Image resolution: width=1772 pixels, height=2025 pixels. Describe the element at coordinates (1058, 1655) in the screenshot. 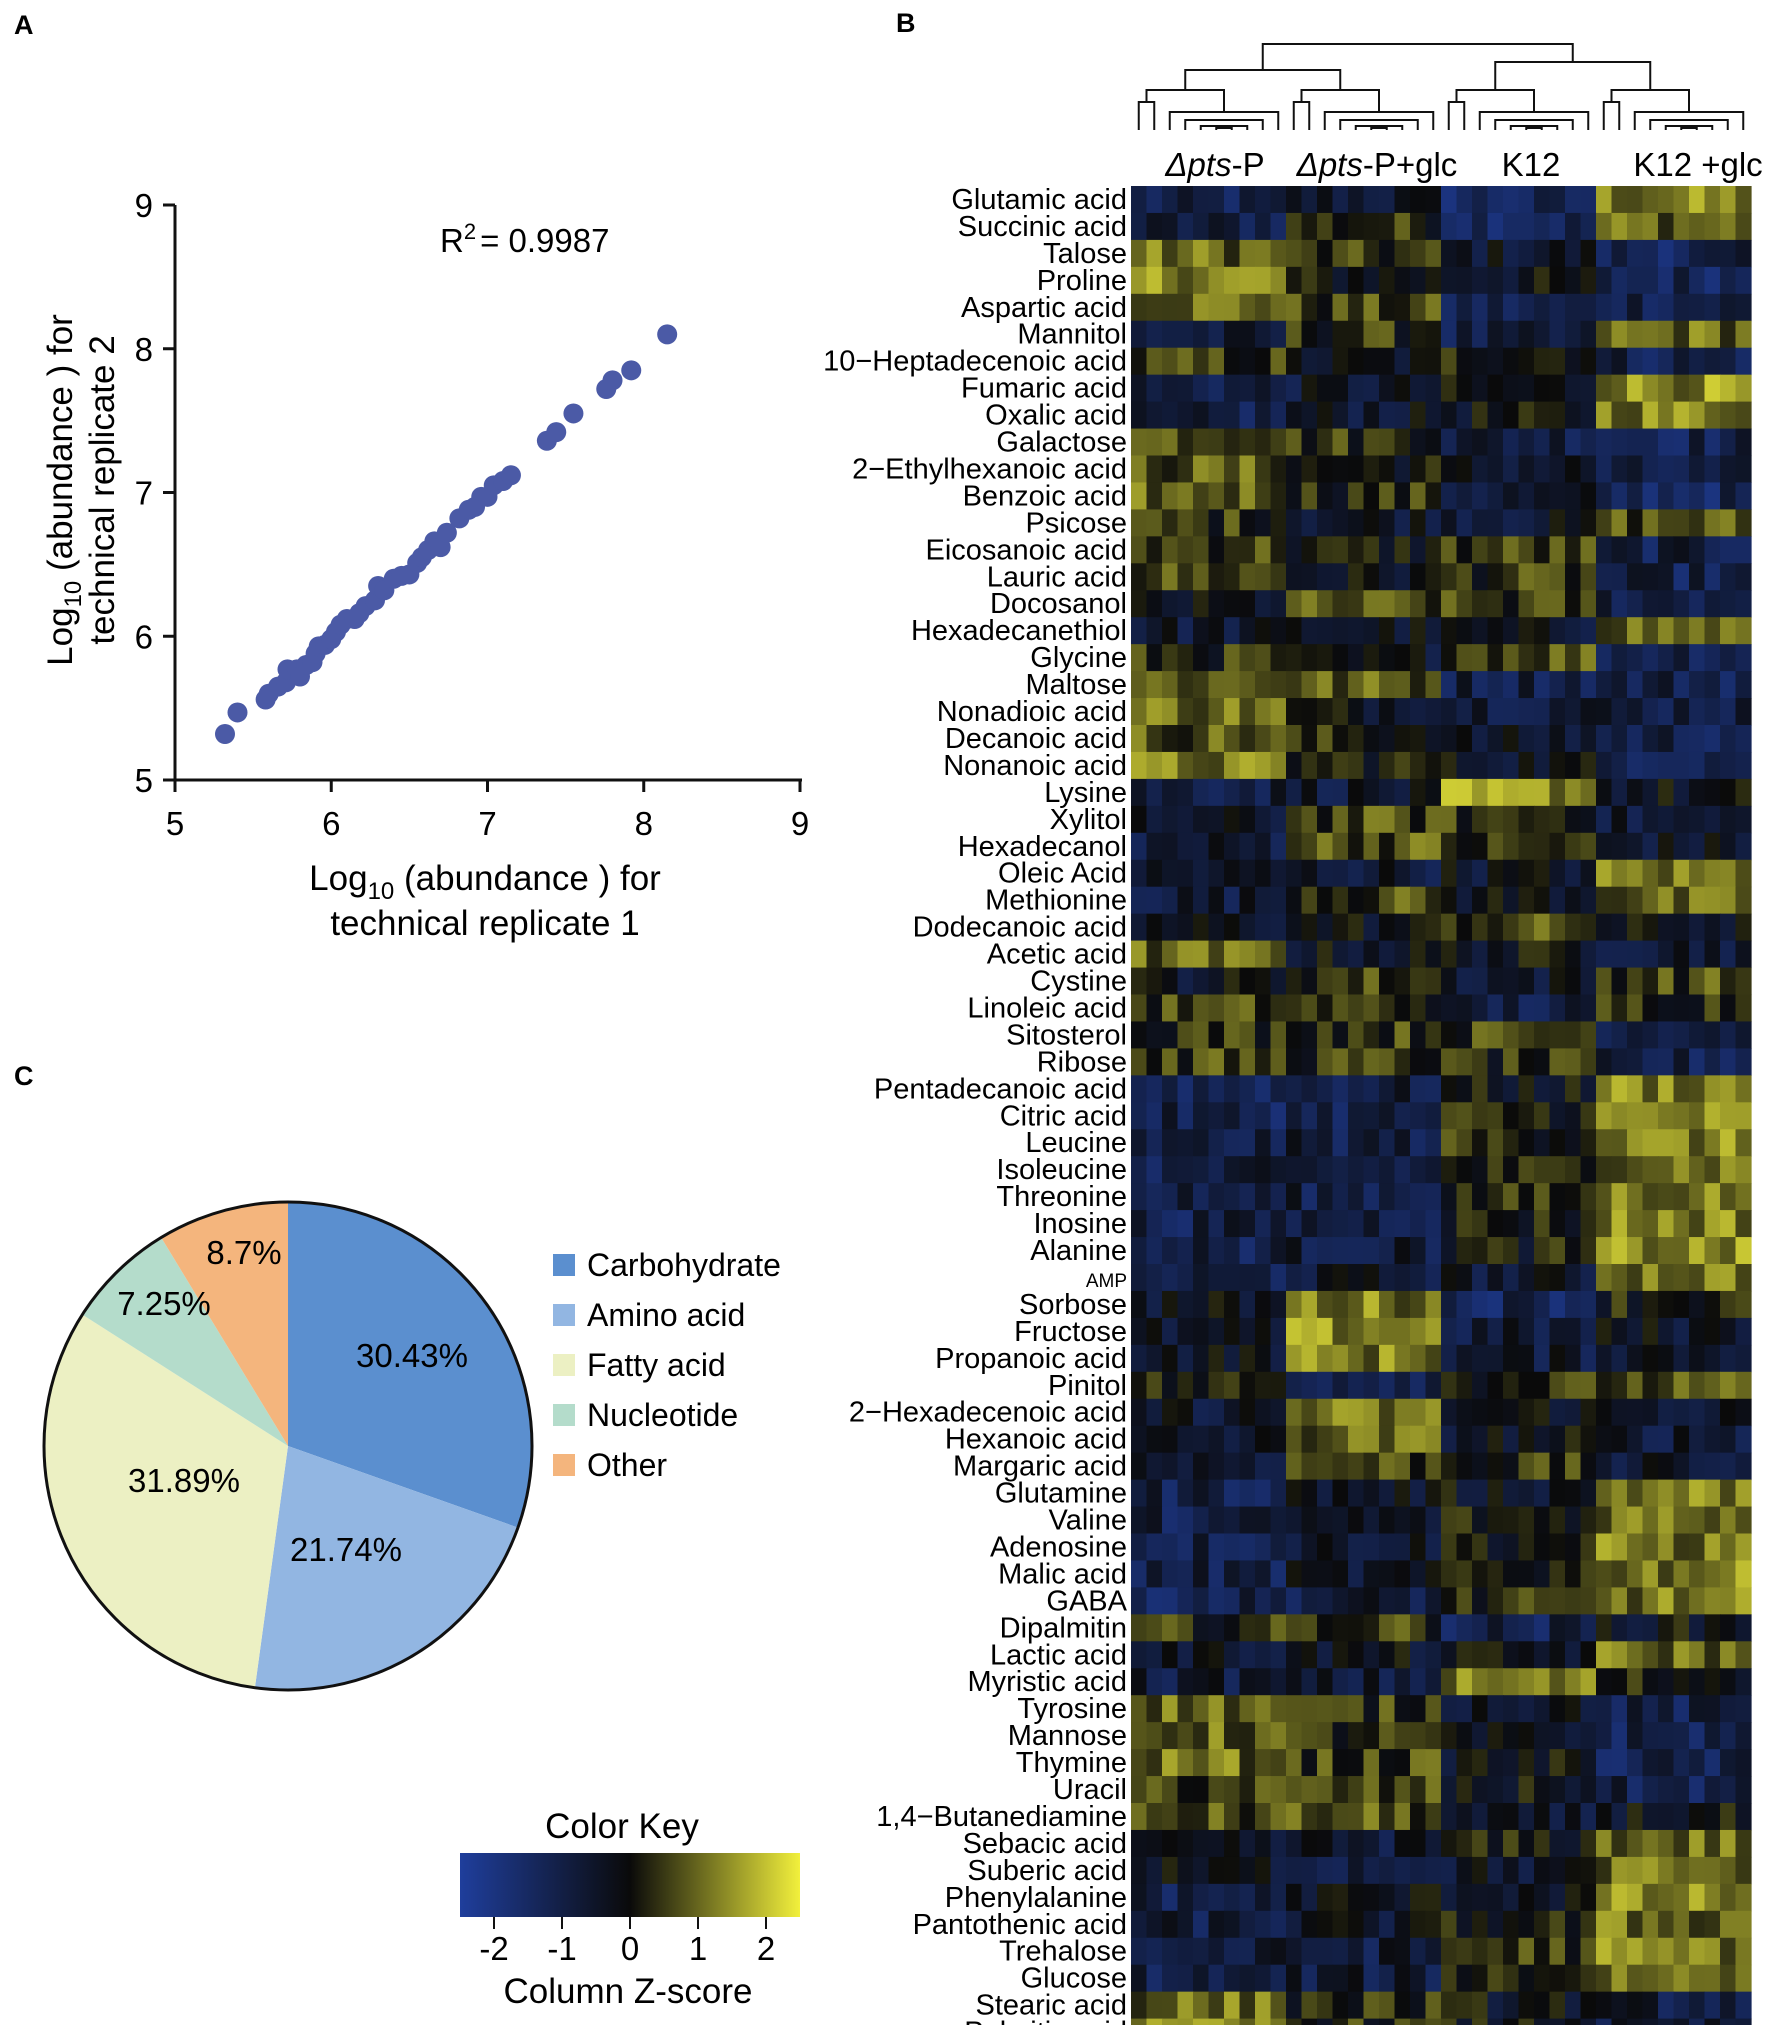

I see `row-label: Lactic acid` at that location.